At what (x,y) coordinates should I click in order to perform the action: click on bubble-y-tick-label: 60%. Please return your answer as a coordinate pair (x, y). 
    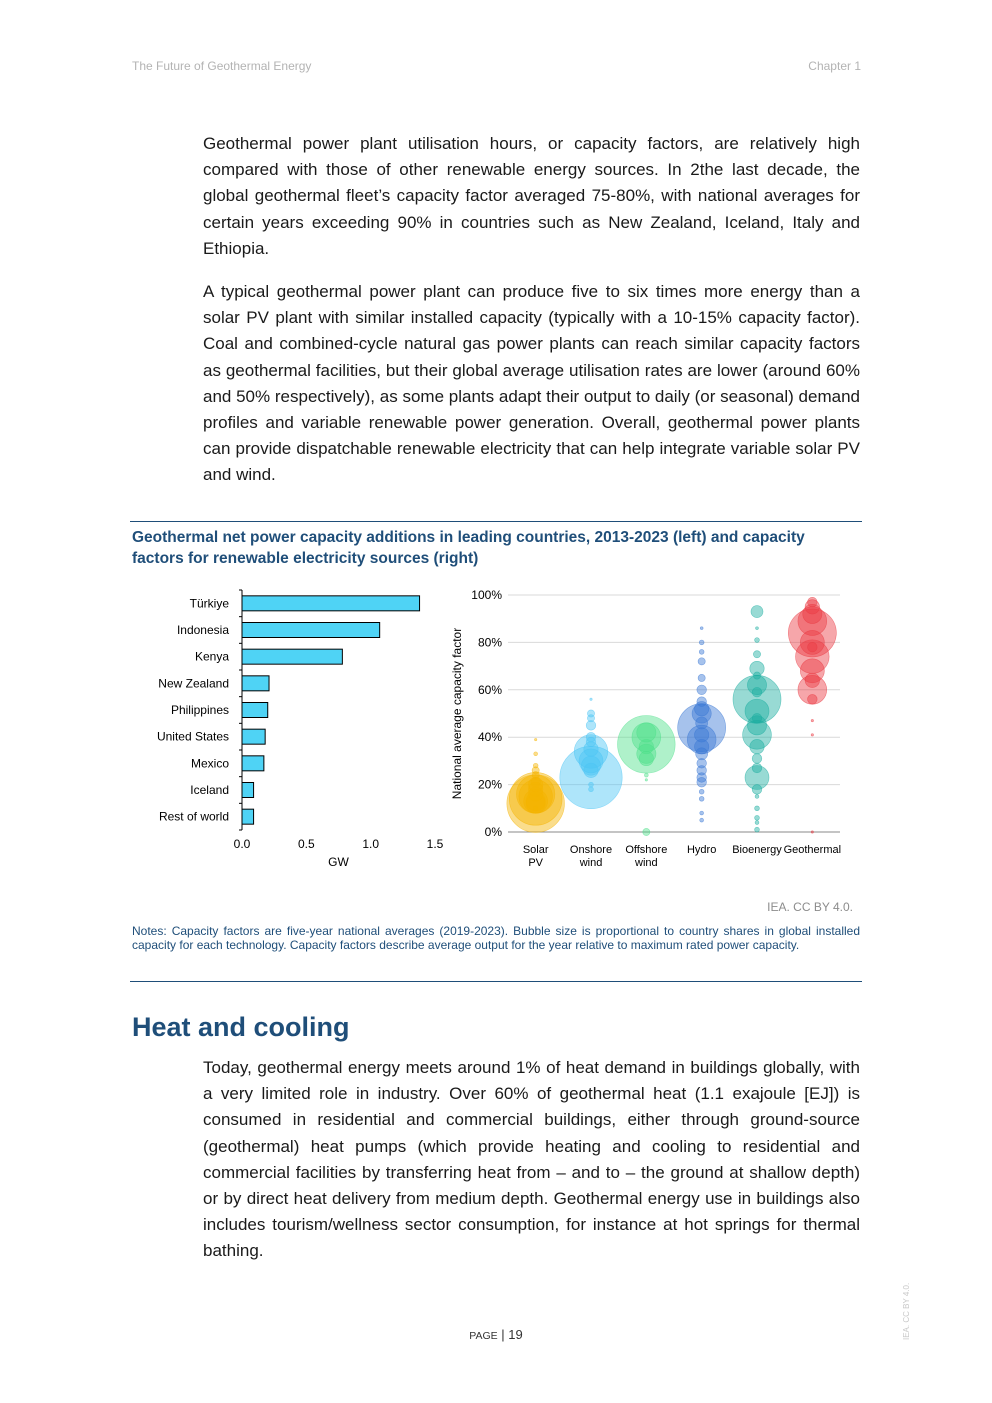
    Looking at the image, I should click on (490, 690).